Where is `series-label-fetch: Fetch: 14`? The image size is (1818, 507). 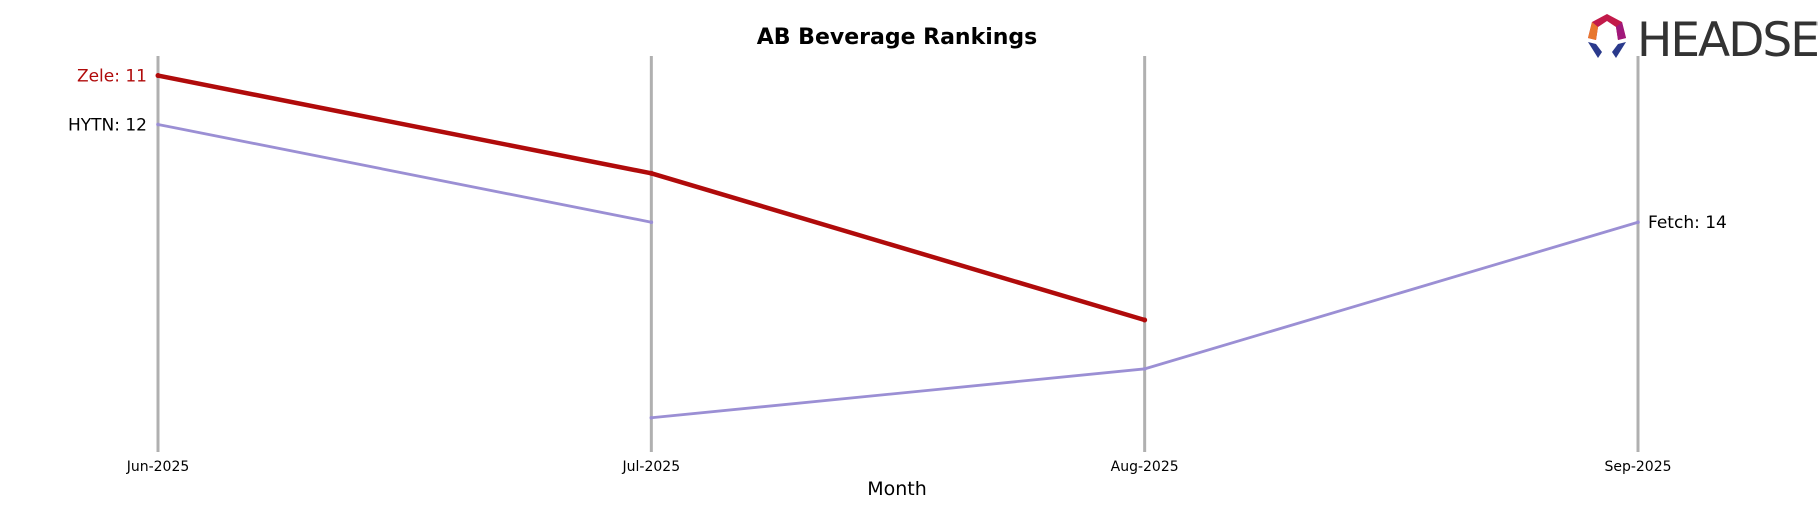
series-label-fetch: Fetch: 14 is located at coordinates (1687, 223).